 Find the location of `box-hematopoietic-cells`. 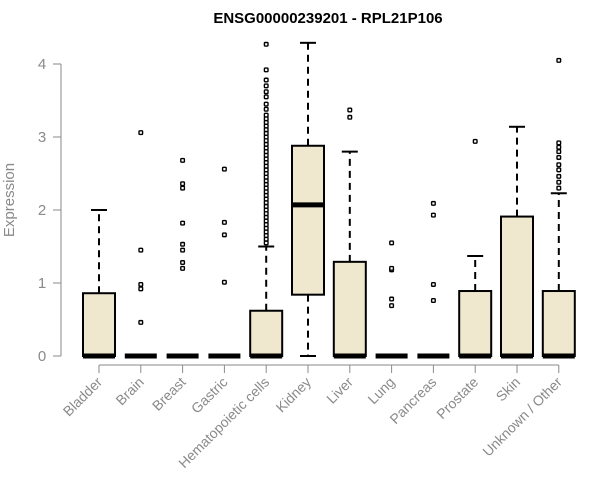

box-hematopoietic-cells is located at coordinates (266, 200).